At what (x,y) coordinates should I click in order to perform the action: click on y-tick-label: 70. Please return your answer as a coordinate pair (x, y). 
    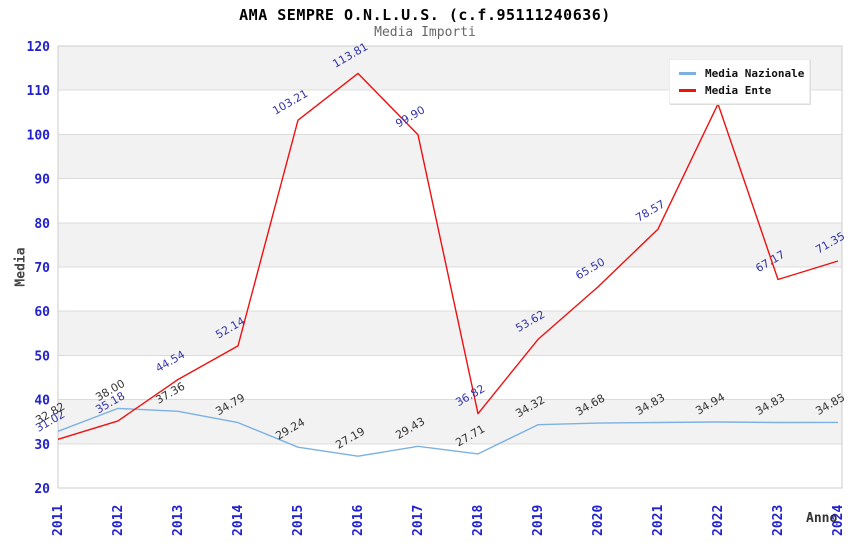
    Looking at the image, I should click on (42, 268).